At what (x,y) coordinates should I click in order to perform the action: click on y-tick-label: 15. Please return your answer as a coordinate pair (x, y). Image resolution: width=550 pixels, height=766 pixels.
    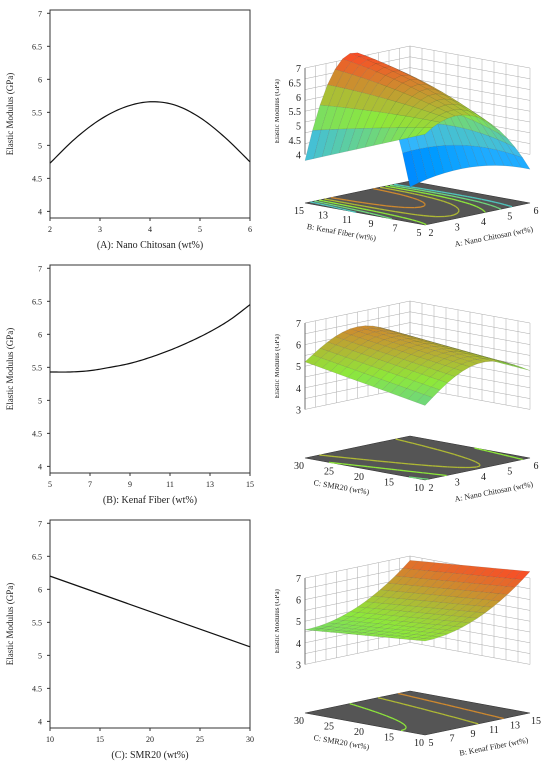
    Looking at the image, I should click on (299, 211).